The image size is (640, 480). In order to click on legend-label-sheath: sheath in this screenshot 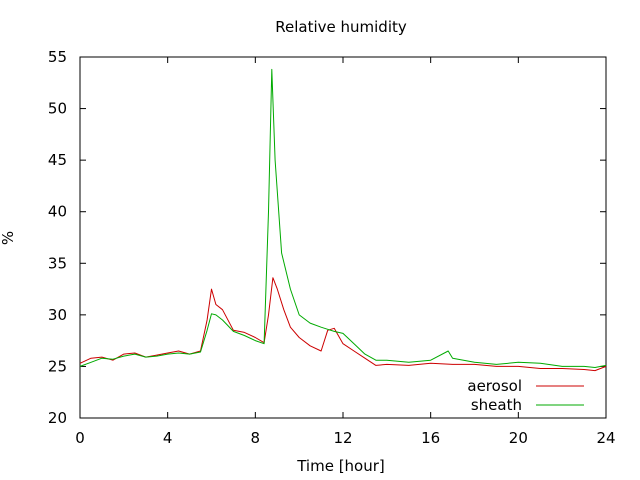, I will do `click(496, 405)`.